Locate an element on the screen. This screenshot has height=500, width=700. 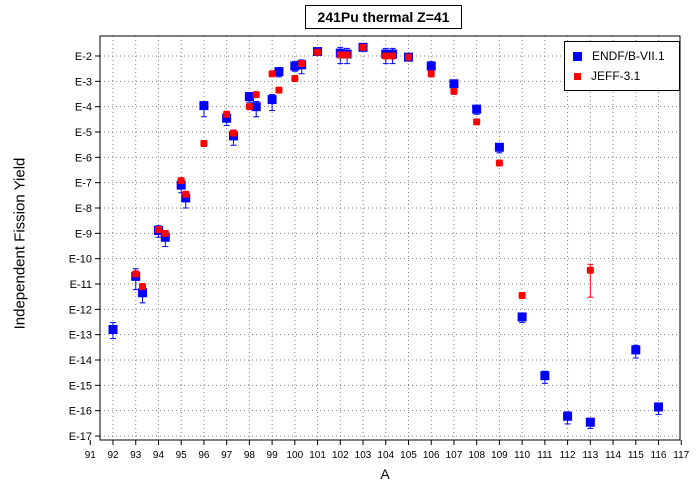
y-tick-label: E-6 is located at coordinates (83, 158).